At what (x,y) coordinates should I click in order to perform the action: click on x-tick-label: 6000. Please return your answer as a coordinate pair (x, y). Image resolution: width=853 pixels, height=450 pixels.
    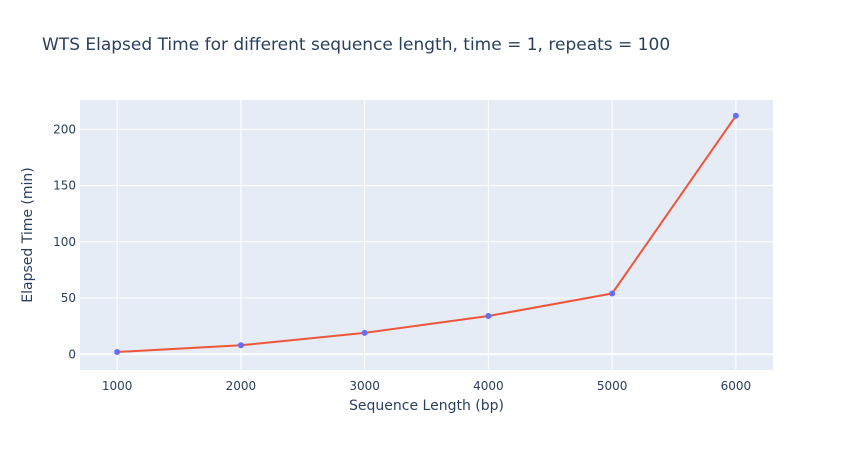
    Looking at the image, I should click on (736, 386).